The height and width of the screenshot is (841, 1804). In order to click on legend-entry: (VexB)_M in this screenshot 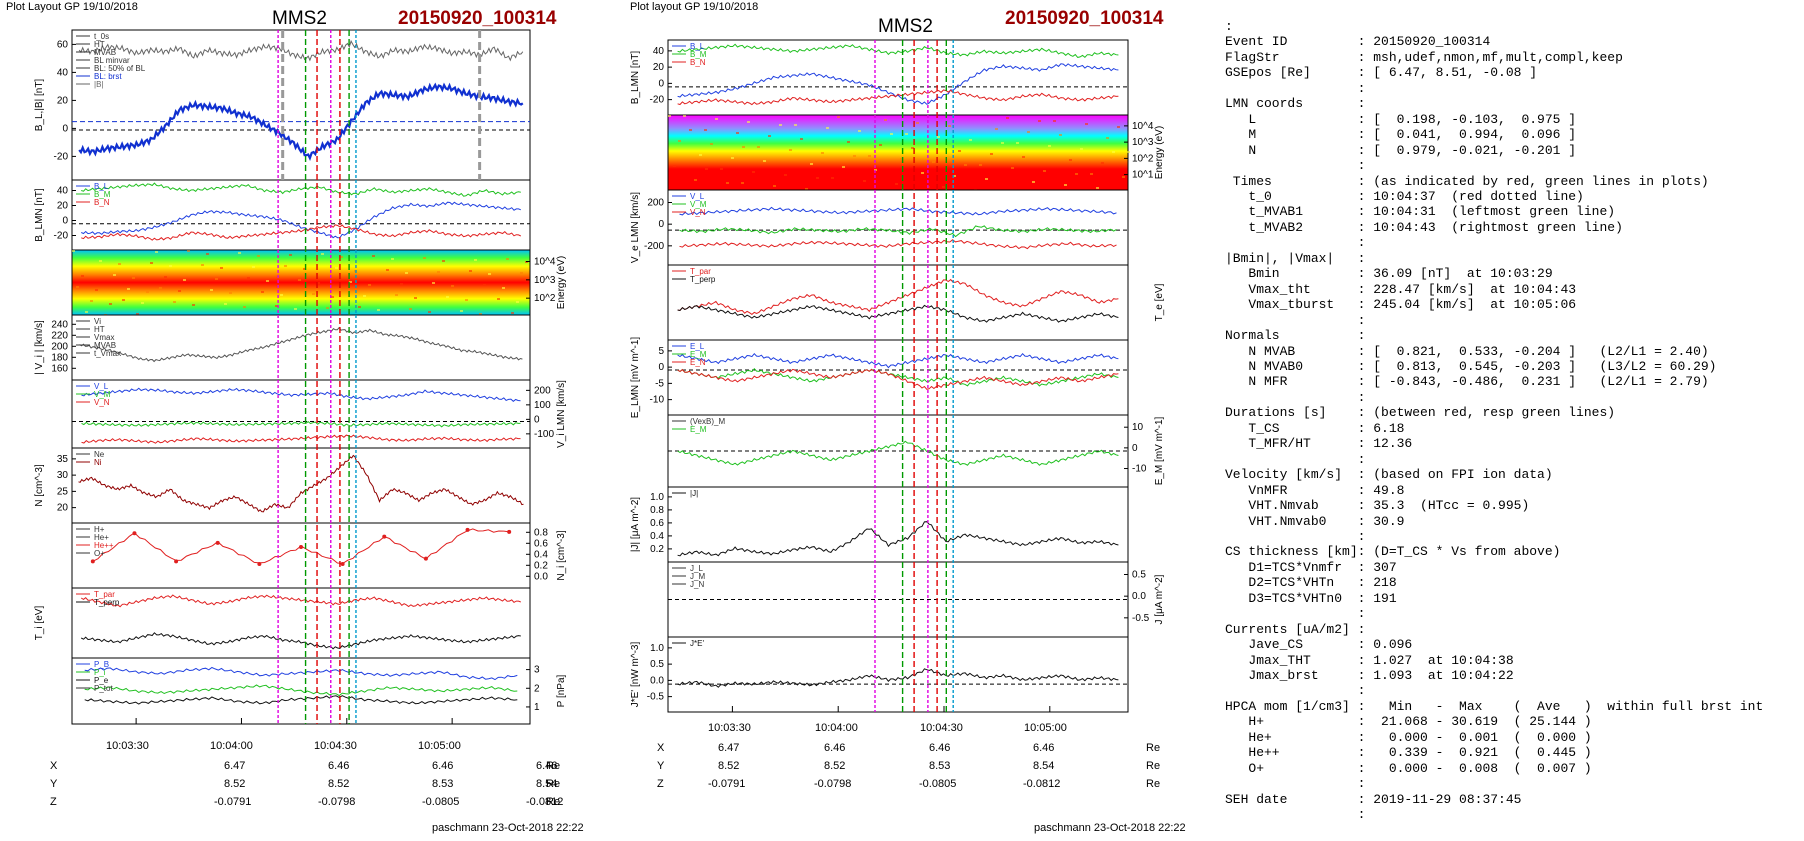, I will do `click(707, 421)`.